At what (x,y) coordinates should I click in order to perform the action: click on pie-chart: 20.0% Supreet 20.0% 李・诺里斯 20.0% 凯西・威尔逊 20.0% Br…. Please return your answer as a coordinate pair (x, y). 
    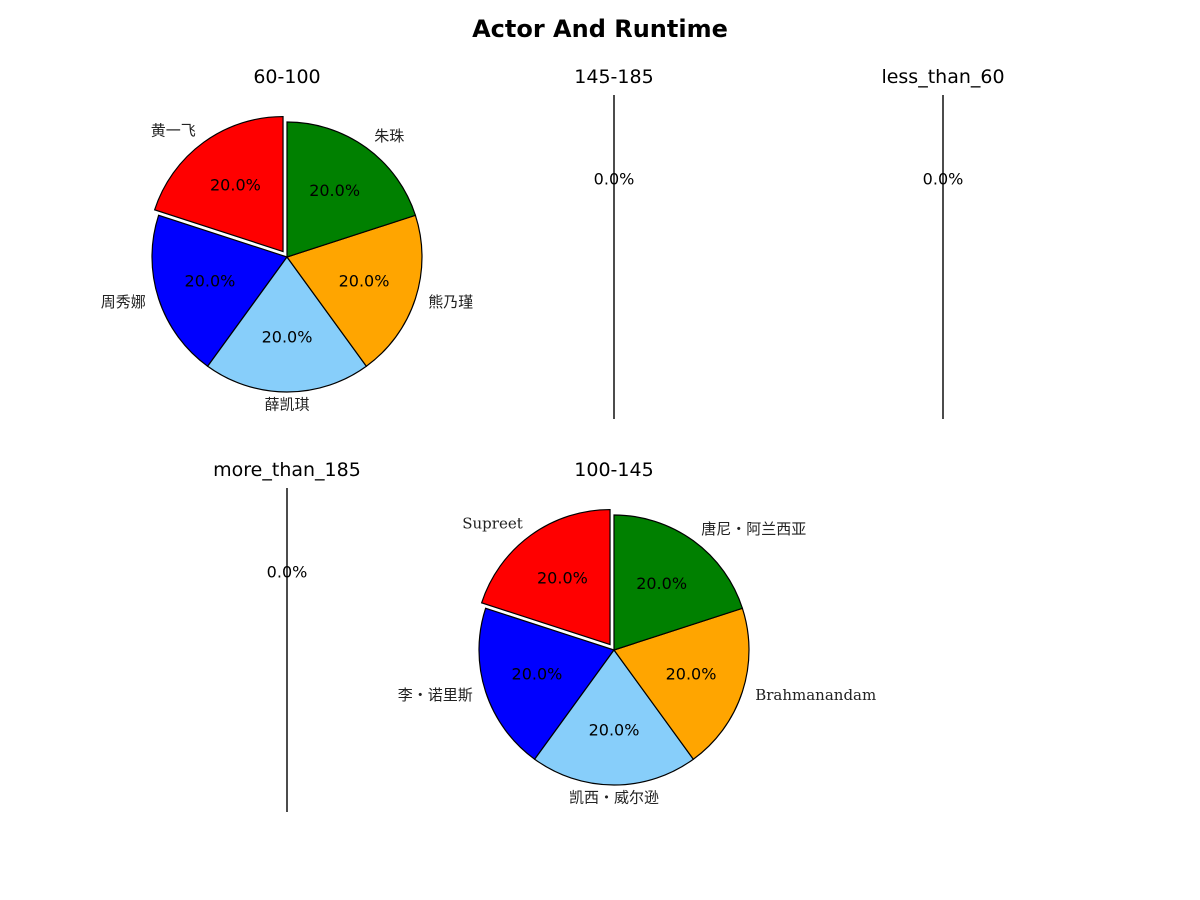
    Looking at the image, I should click on (637, 657).